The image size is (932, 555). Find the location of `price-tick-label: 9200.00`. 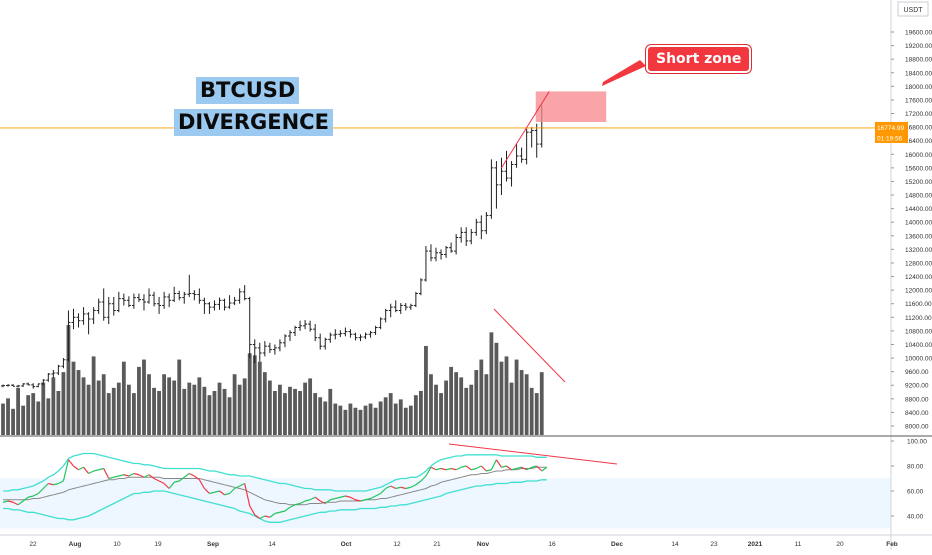

price-tick-label: 9200.00 is located at coordinates (917, 386).